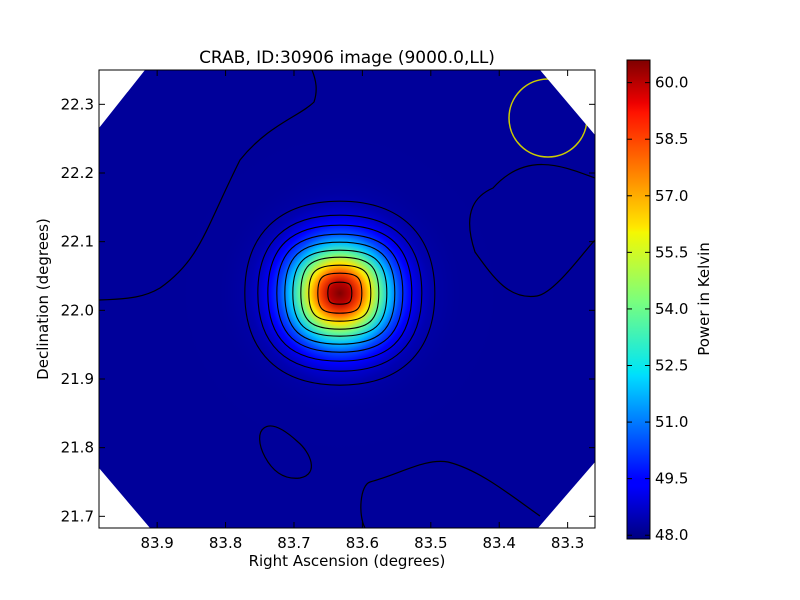  What do you see at coordinates (77, 242) in the screenshot?
I see `y-tick-label: 22.1` at bounding box center [77, 242].